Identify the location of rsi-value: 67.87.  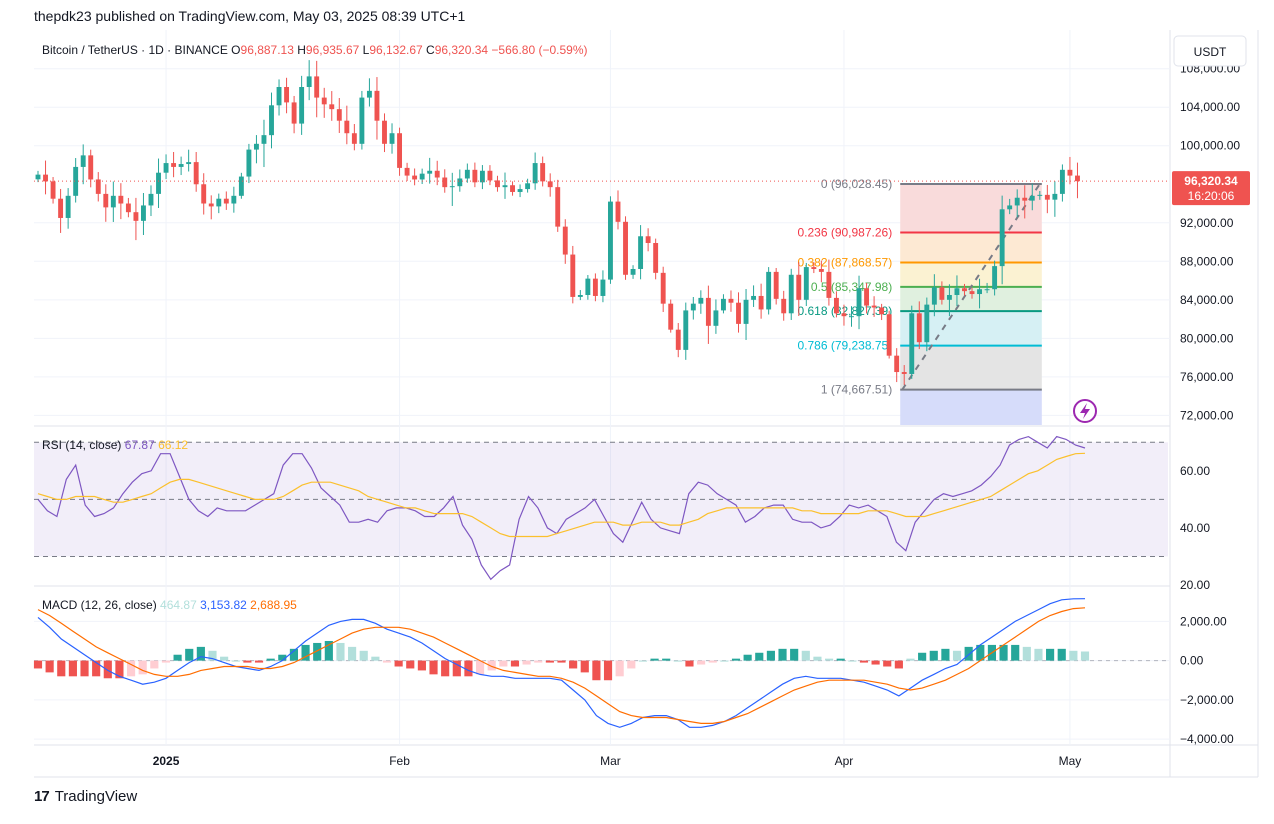
(141, 445).